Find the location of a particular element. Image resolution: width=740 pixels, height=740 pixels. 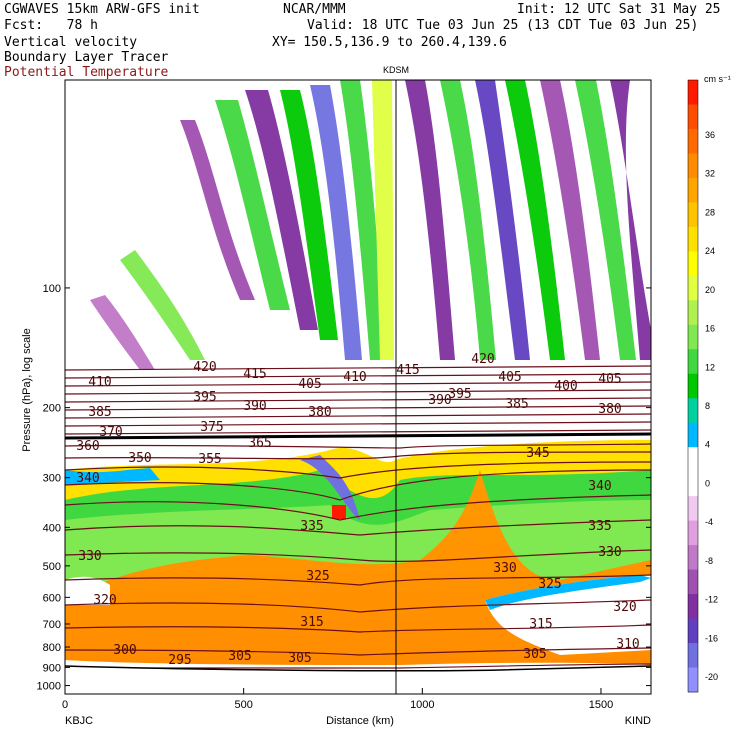

colorbar-label: -12 is located at coordinates (711, 600).